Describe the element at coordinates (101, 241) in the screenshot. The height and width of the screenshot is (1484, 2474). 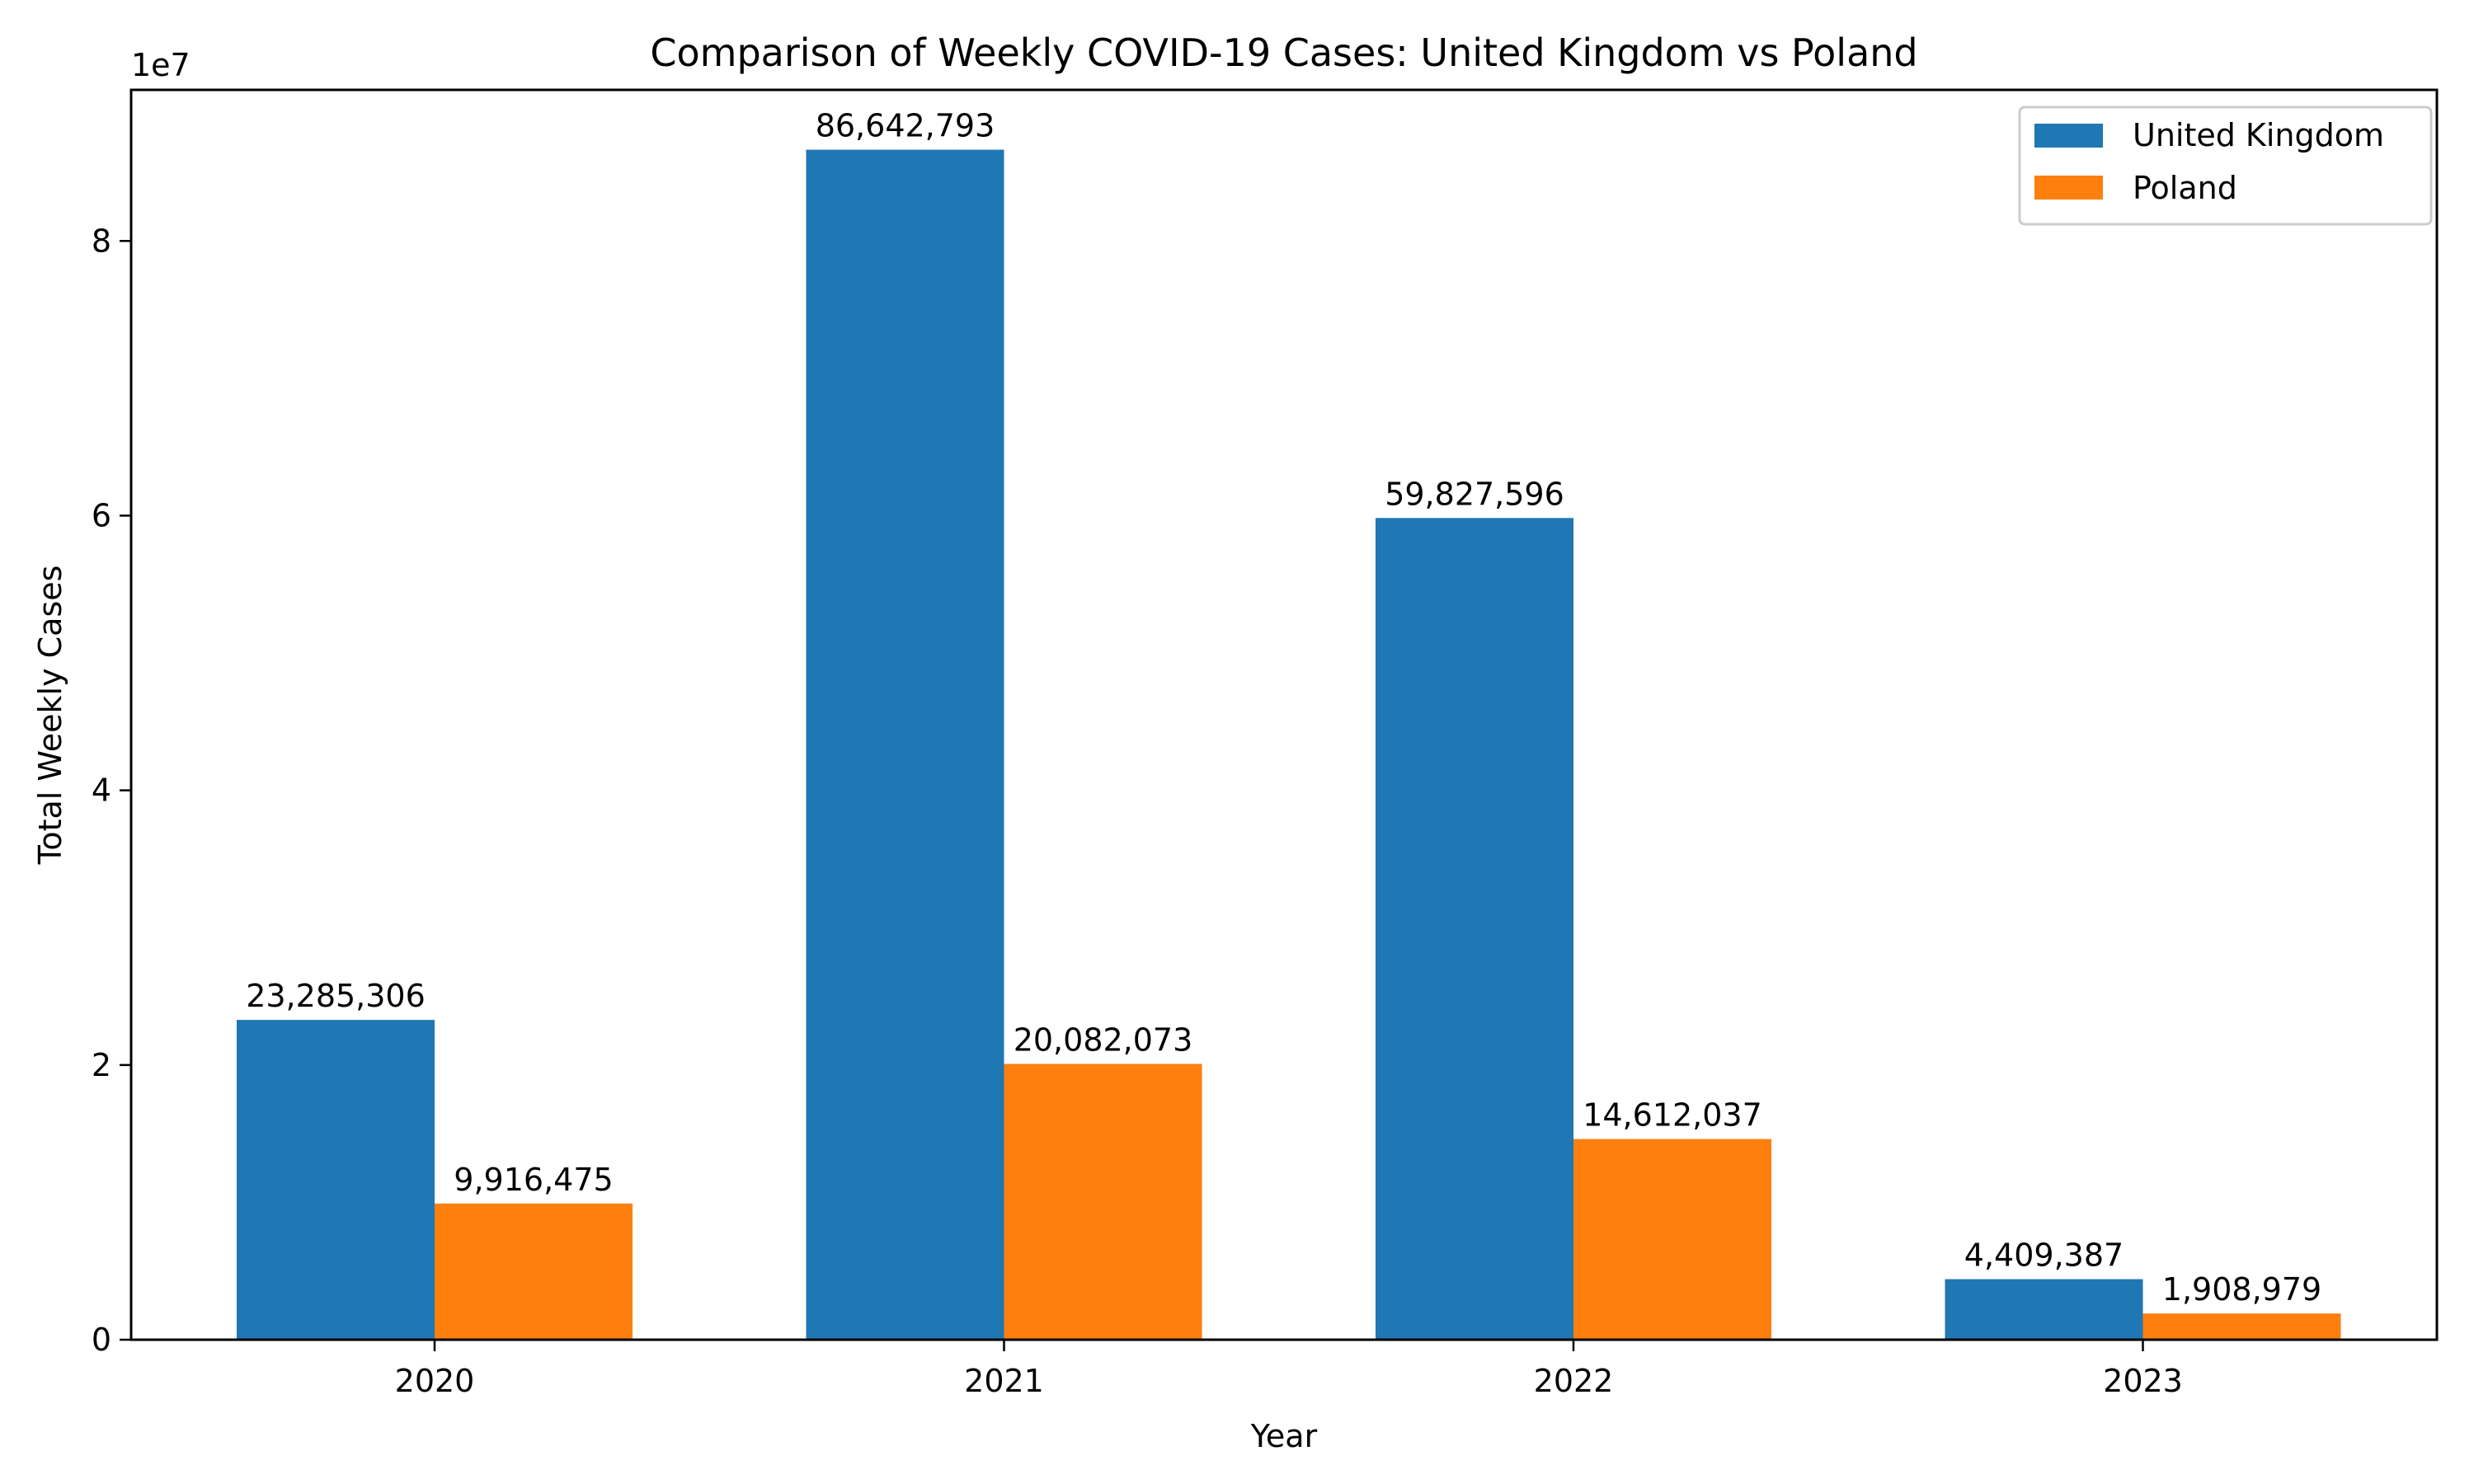
I see `y-tick-label-8: 8` at that location.